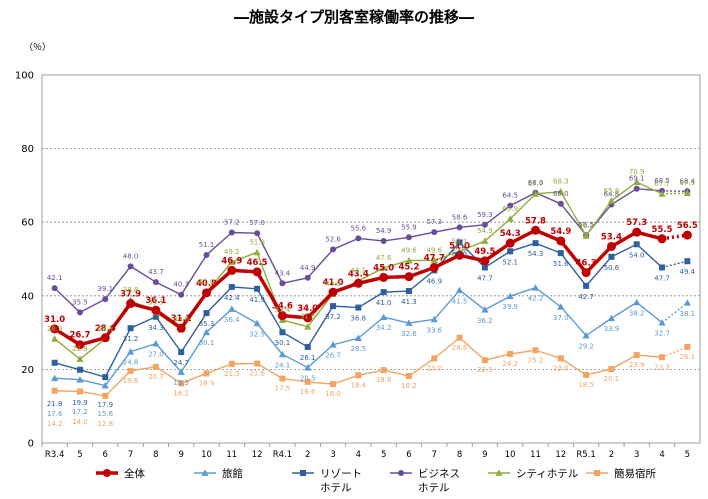  Describe the element at coordinates (611, 237) in the screenshot. I see `data-label: 53.4` at that location.